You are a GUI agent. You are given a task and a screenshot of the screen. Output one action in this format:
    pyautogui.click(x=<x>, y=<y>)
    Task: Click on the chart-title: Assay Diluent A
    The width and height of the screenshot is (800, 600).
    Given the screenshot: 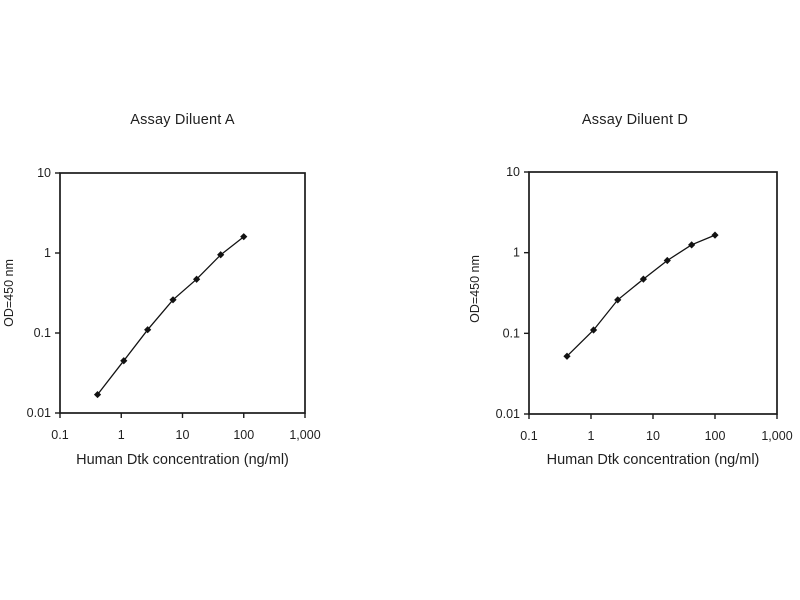 What is the action you would take?
    pyautogui.click(x=182, y=120)
    